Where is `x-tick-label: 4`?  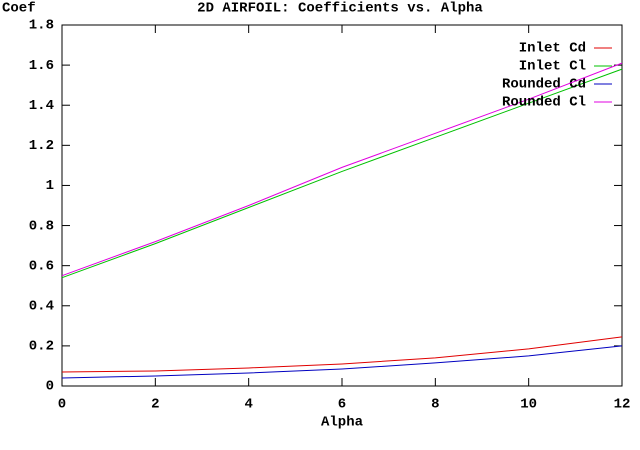
x-tick-label: 4 is located at coordinates (248, 405).